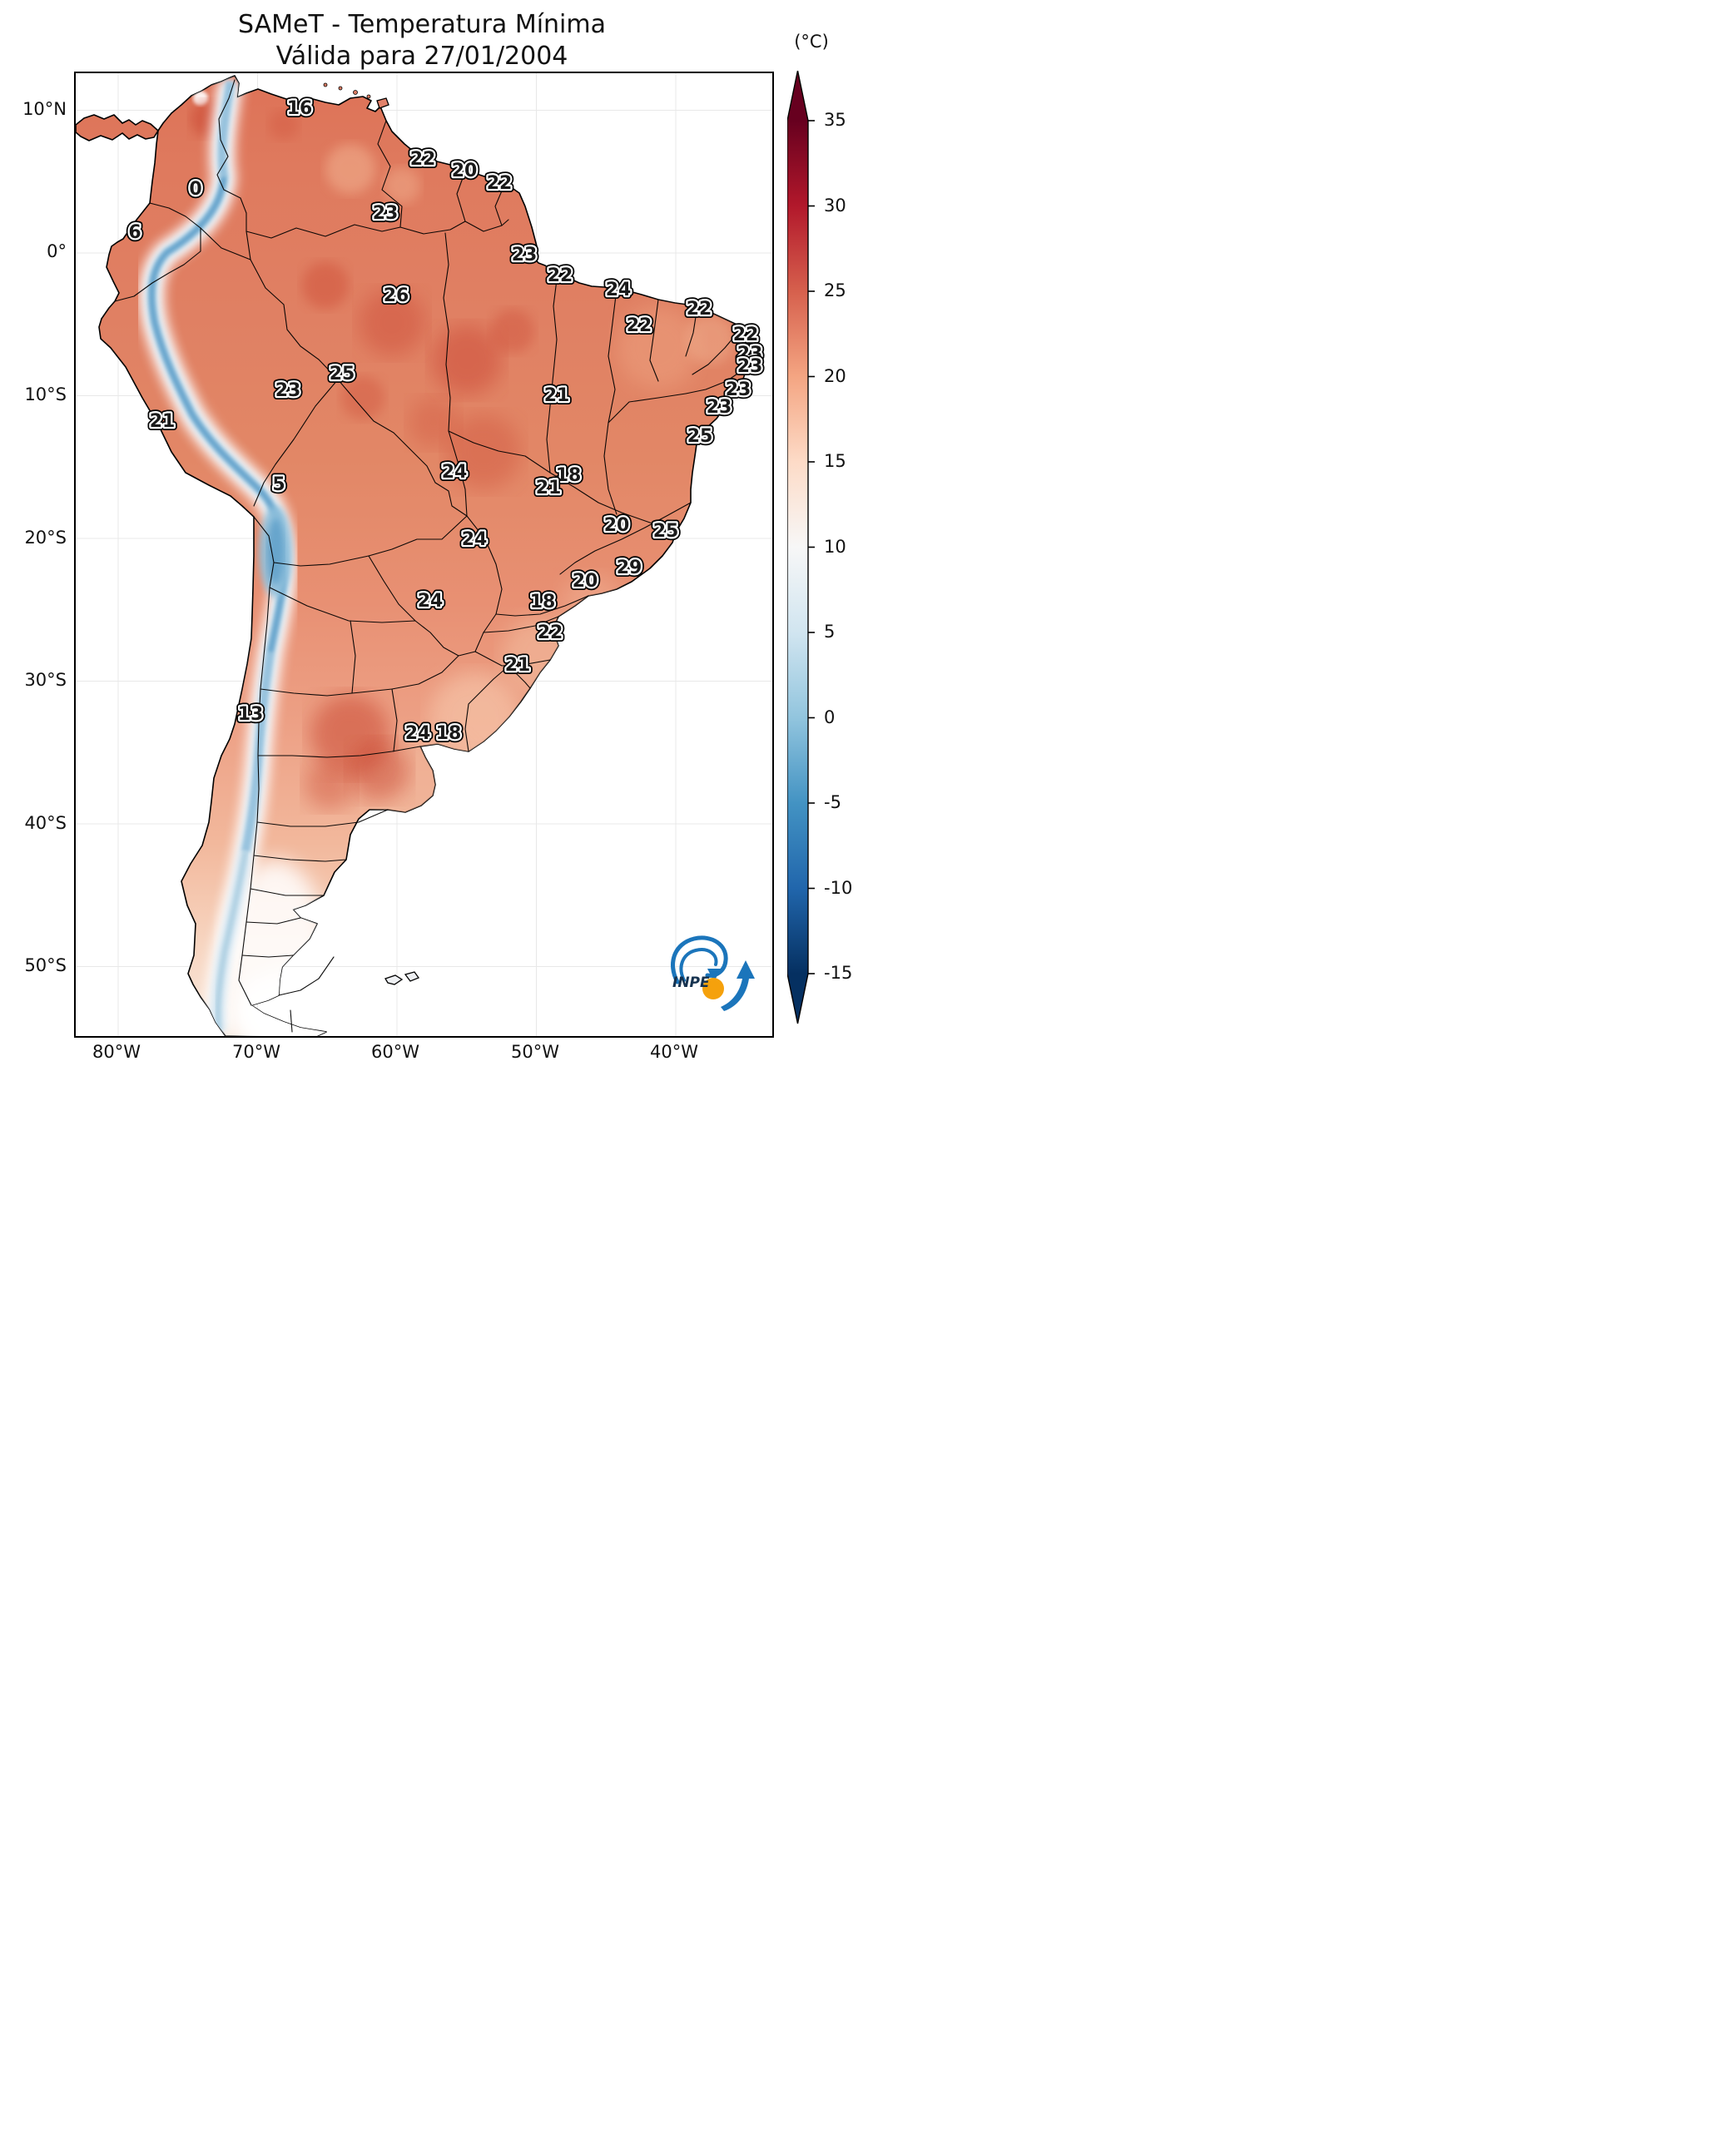  I want to click on lon-tick-label: 70°W, so click(256, 1052).